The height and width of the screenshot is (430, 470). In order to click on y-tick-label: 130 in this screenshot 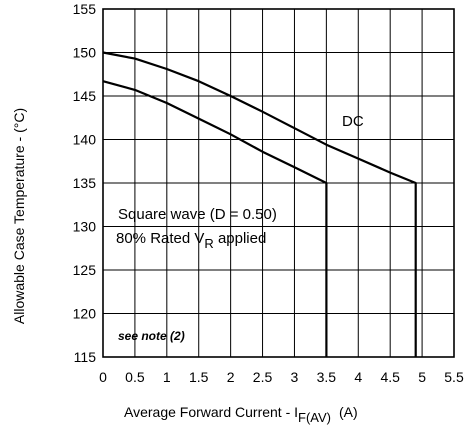, I will do `click(85, 227)`.